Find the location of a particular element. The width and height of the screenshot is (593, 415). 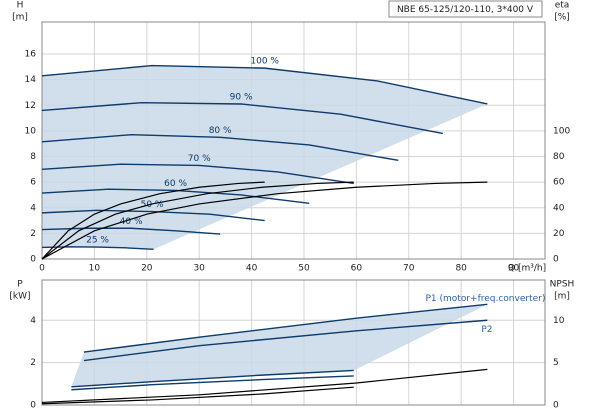

y-axis-unit: [m] is located at coordinates (20, 18).